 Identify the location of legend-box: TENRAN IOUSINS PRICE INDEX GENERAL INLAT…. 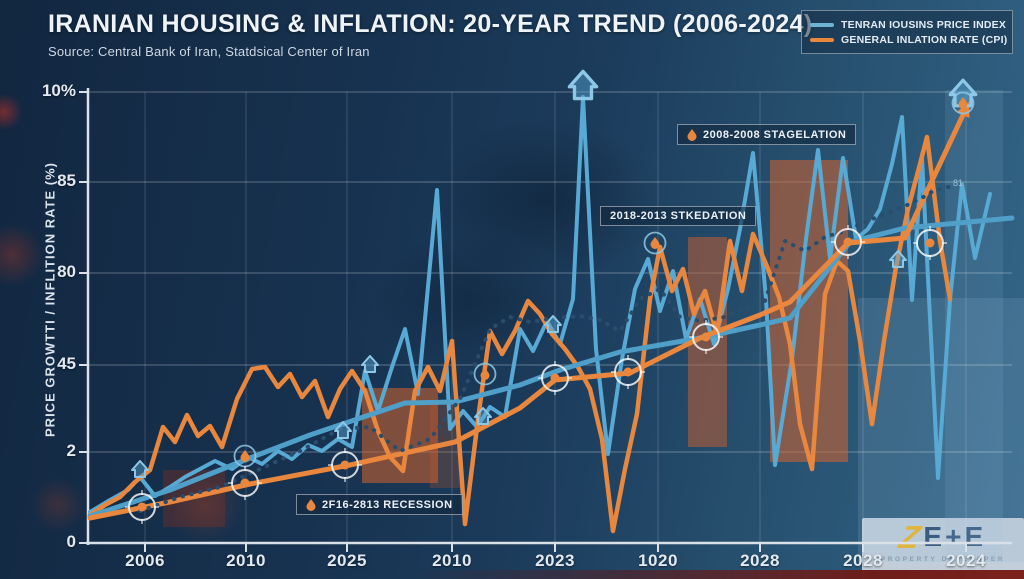
(907, 32).